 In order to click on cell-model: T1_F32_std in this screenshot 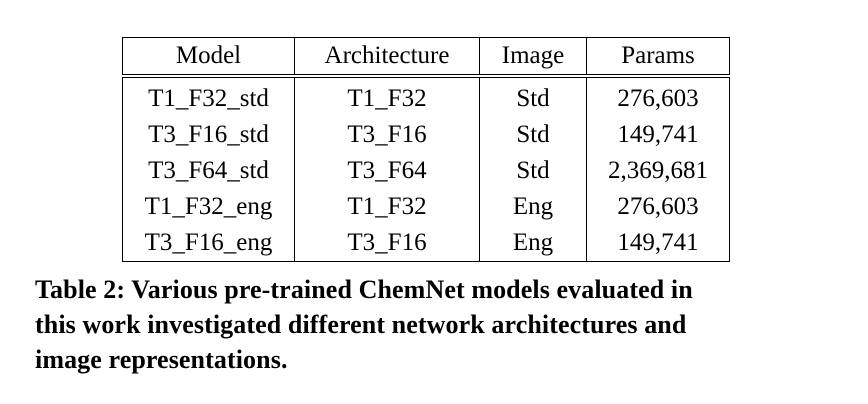, I will do `click(208, 96)`.